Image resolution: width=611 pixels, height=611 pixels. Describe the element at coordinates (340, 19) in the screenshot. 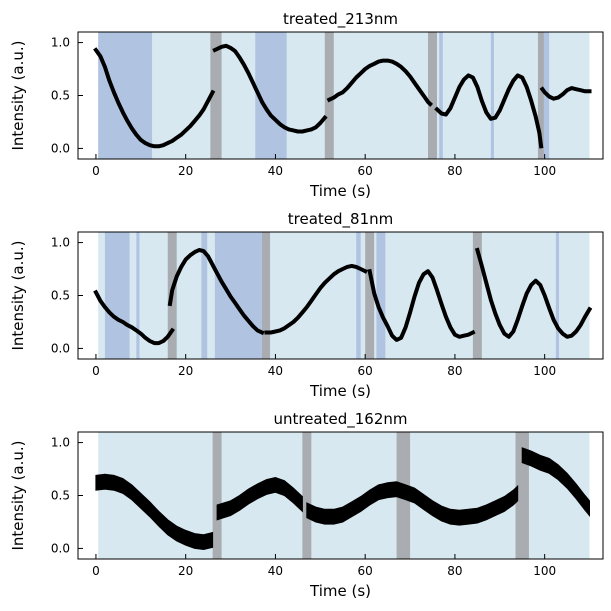

I see `chart-title: treated_213nm` at that location.